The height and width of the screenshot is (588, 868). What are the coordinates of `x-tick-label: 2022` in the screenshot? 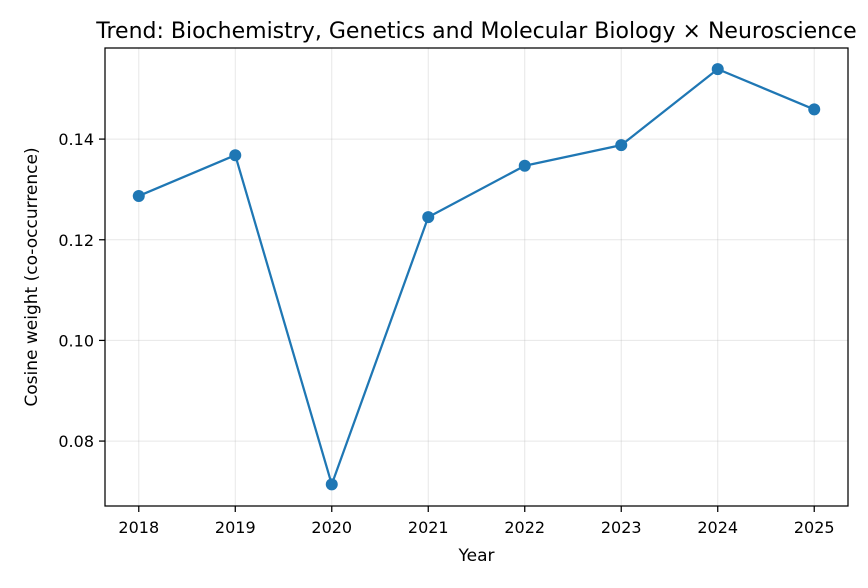 It's located at (524, 527).